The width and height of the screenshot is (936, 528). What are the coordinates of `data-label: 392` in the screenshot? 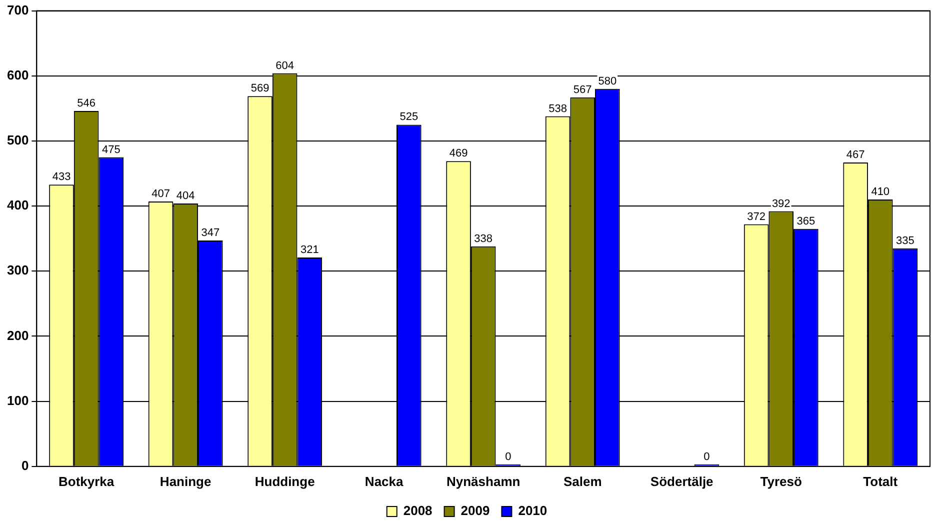 It's located at (781, 204).